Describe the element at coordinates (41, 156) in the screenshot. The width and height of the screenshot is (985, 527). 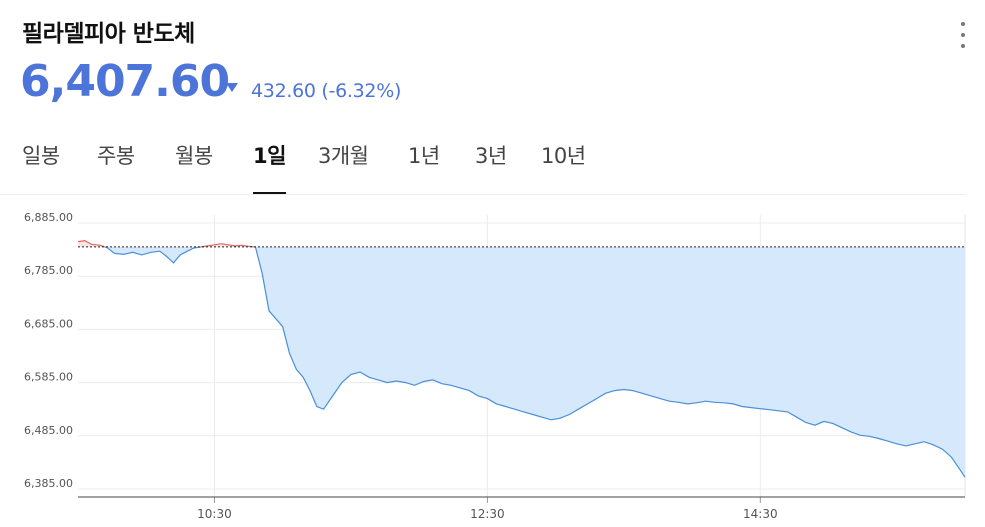
I see `tab-0: 일봉` at that location.